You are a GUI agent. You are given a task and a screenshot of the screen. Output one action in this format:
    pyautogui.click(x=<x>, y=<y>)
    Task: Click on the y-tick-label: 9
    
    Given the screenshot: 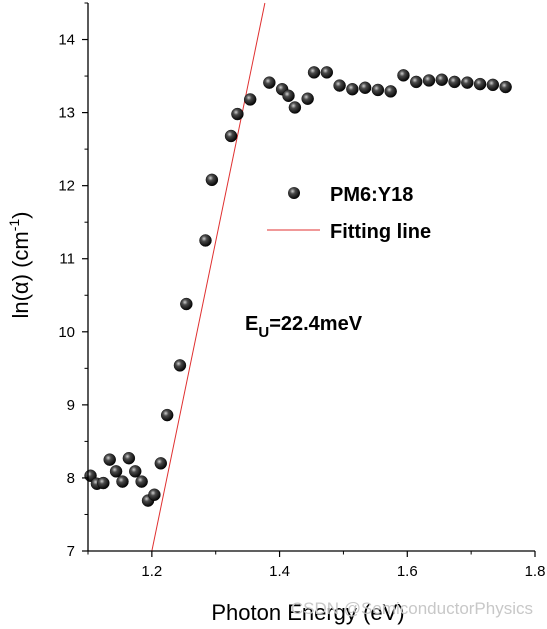 What is the action you would take?
    pyautogui.click(x=71, y=405)
    